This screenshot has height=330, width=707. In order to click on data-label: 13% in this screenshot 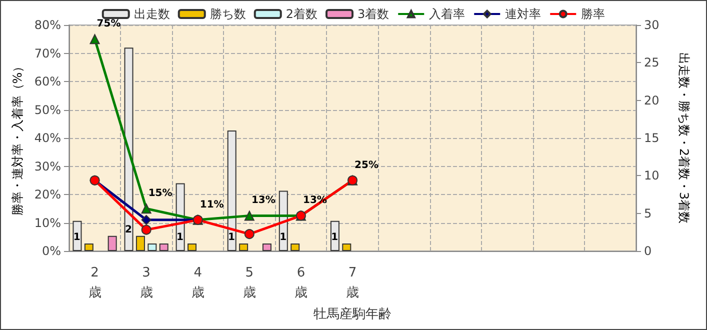, I will do `click(263, 200)`.